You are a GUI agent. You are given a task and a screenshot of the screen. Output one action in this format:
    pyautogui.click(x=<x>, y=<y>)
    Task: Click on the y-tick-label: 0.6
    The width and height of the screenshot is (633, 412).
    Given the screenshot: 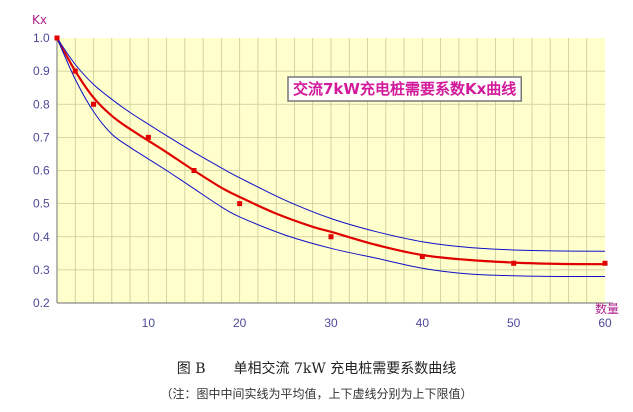 What is the action you would take?
    pyautogui.click(x=41, y=171)
    